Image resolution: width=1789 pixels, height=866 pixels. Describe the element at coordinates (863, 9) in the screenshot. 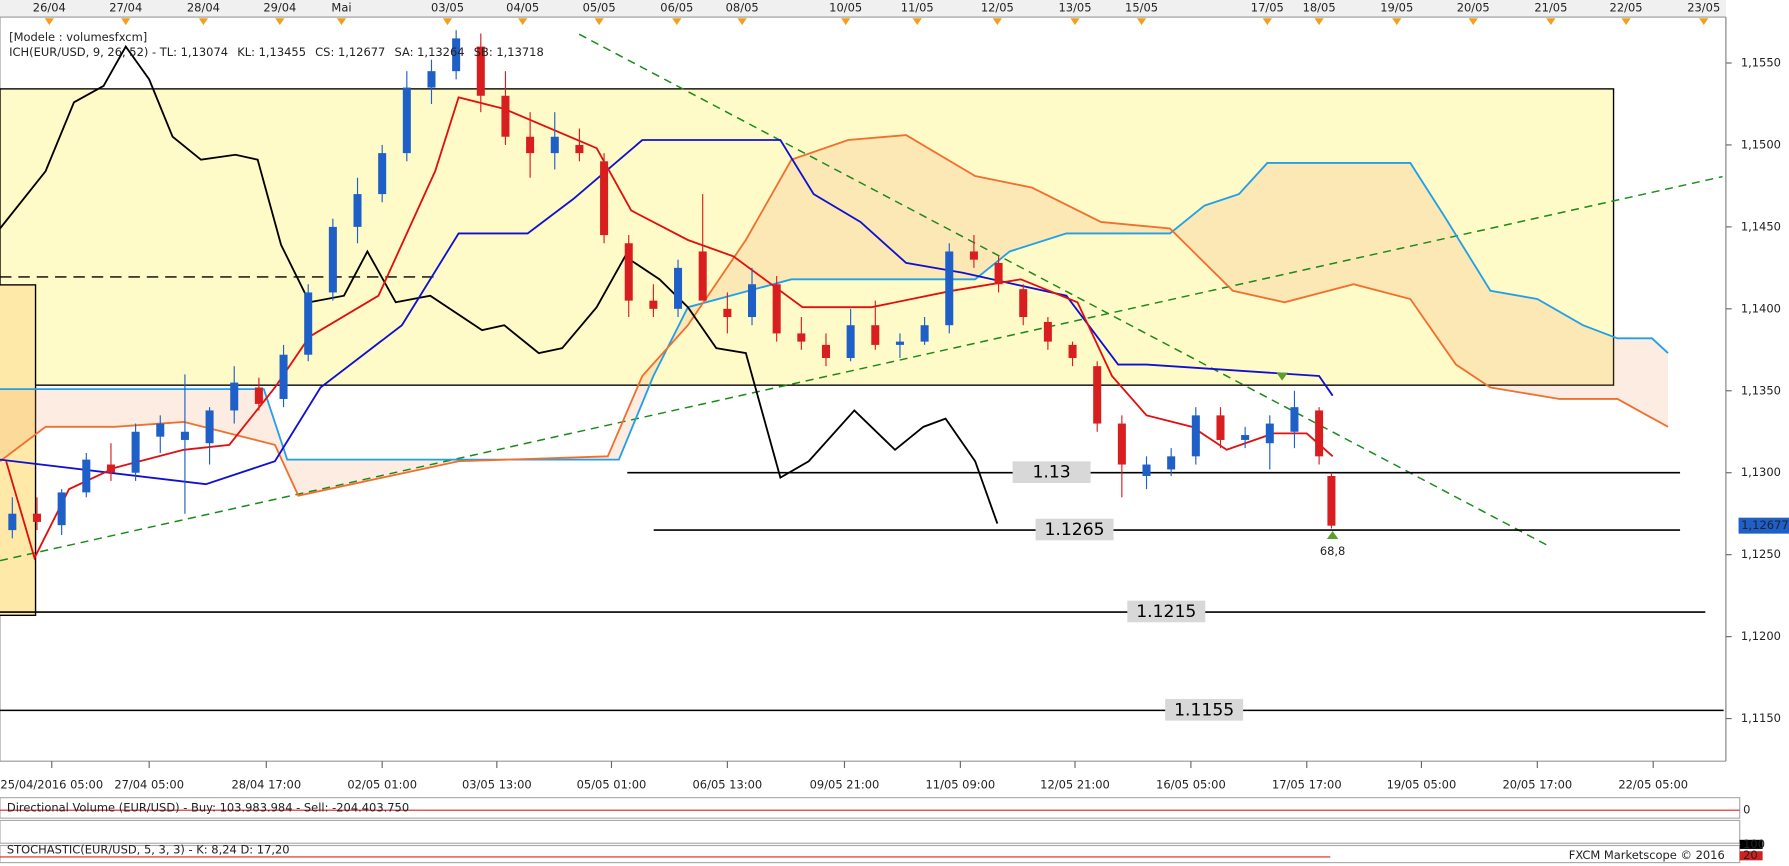

I see `top-axis-bar` at that location.